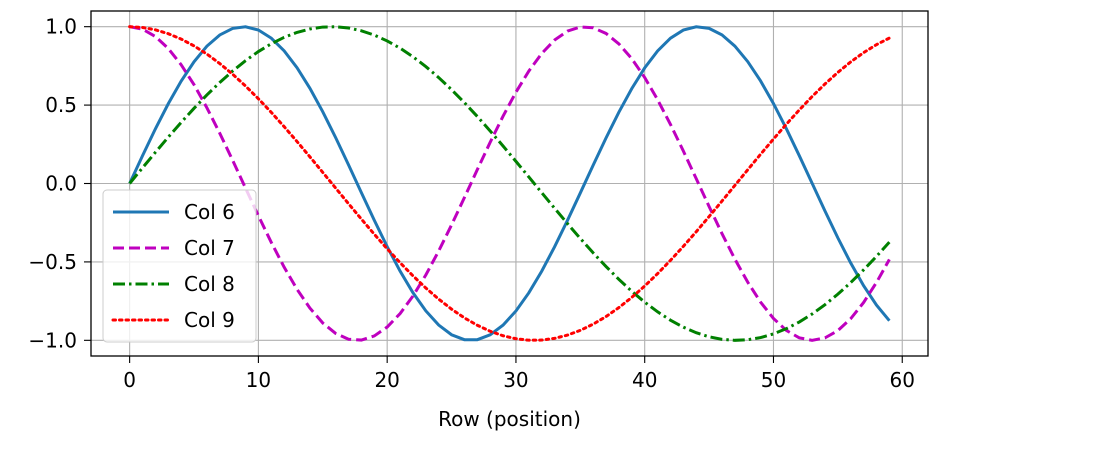  Describe the element at coordinates (52, 262) in the screenshot. I see `y-tick-label: −0.5` at that location.